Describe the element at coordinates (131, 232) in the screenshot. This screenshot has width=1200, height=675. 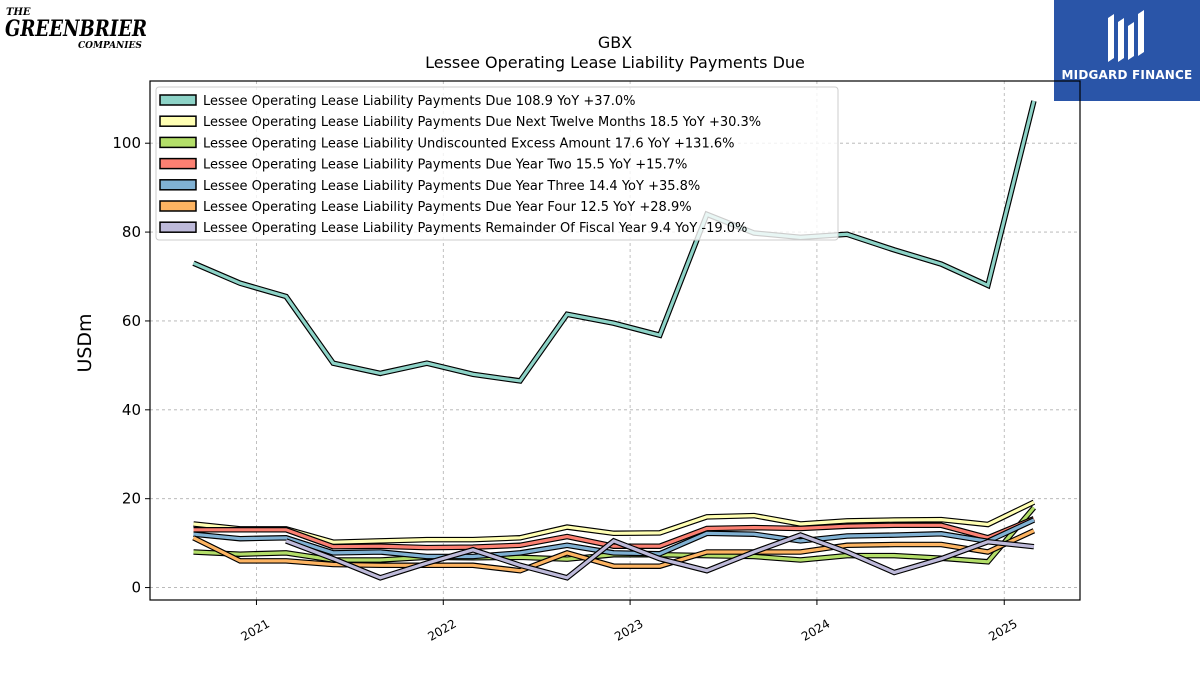
I see `y-tick-label: 80` at that location.